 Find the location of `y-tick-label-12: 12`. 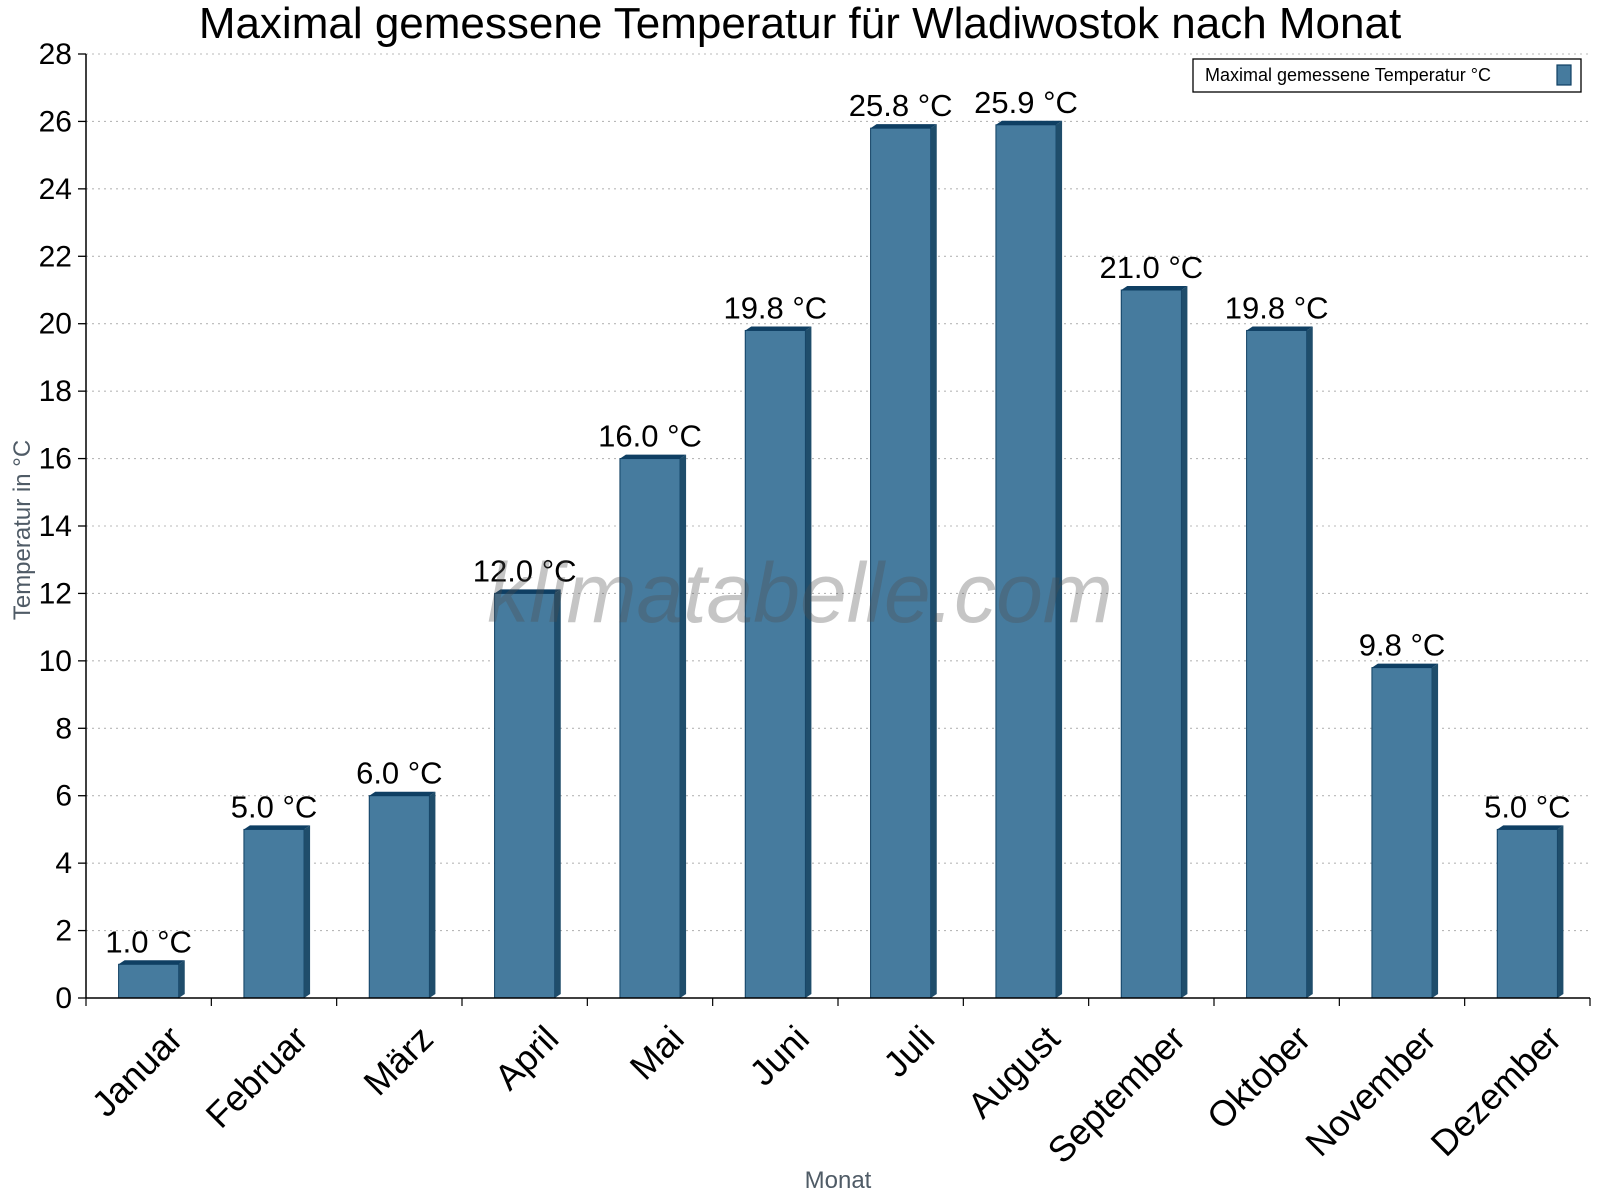

y-tick-label-12: 12 is located at coordinates (55, 593).